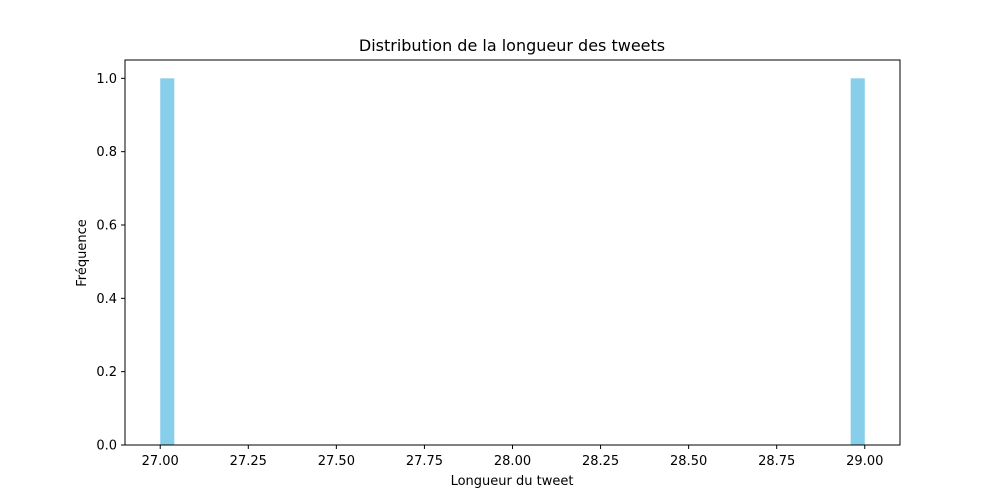 Image resolution: width=1000 pixels, height=504 pixels. What do you see at coordinates (600, 461) in the screenshot?
I see `x-tick-label: 28.25` at bounding box center [600, 461].